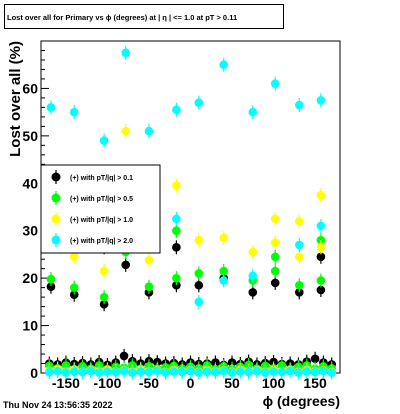  Describe the element at coordinates (34, 373) in the screenshot. I see `y-tick-label: 0` at that location.